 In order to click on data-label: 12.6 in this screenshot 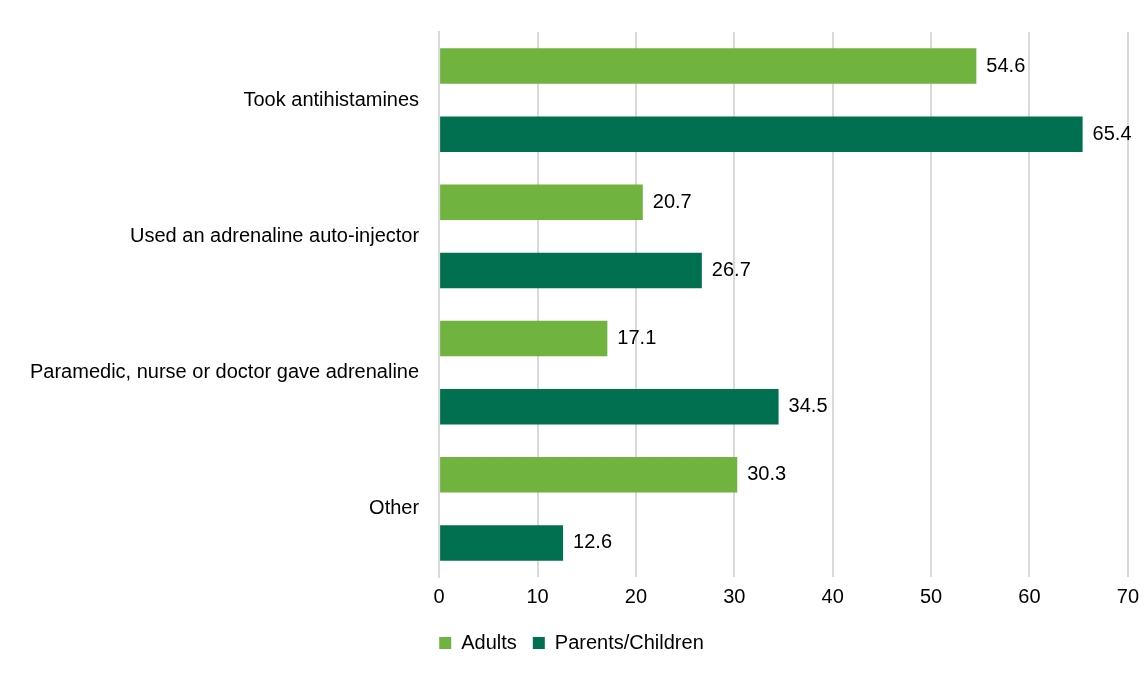, I will do `click(593, 541)`.